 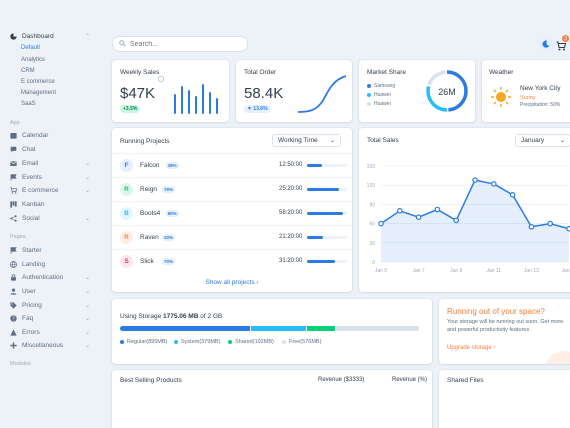 I want to click on project-row: F Falcon 38% 12:50:00, so click(x=232, y=165).